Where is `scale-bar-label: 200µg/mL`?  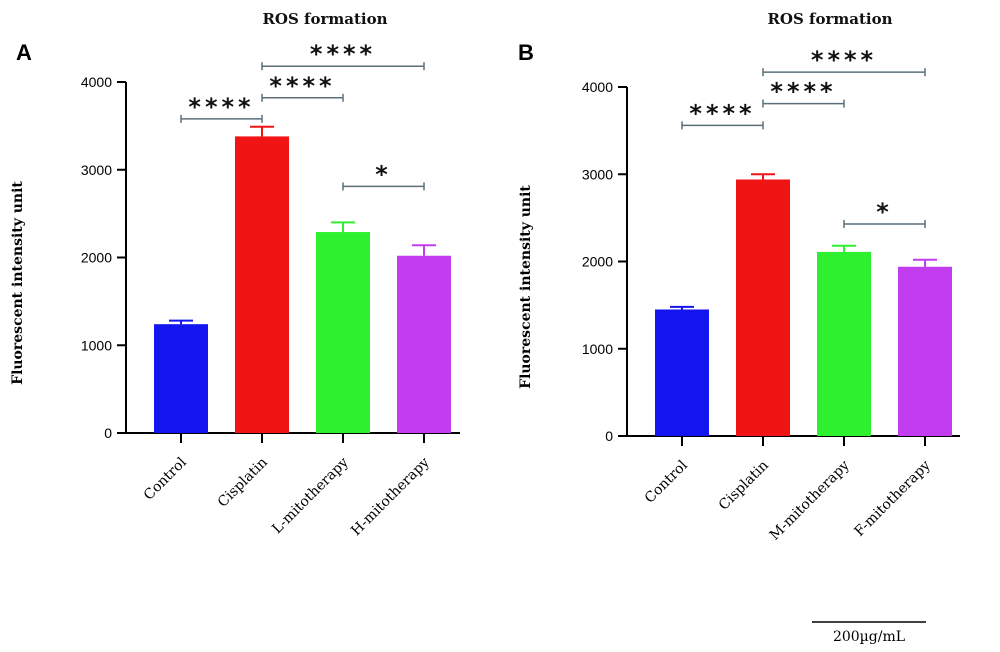
scale-bar-label: 200µg/mL is located at coordinates (869, 637).